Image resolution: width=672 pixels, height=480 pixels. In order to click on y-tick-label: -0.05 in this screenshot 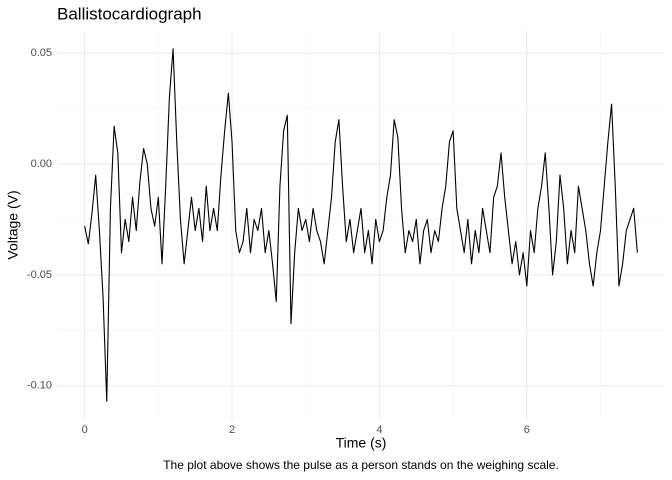, I will do `click(39, 275)`.